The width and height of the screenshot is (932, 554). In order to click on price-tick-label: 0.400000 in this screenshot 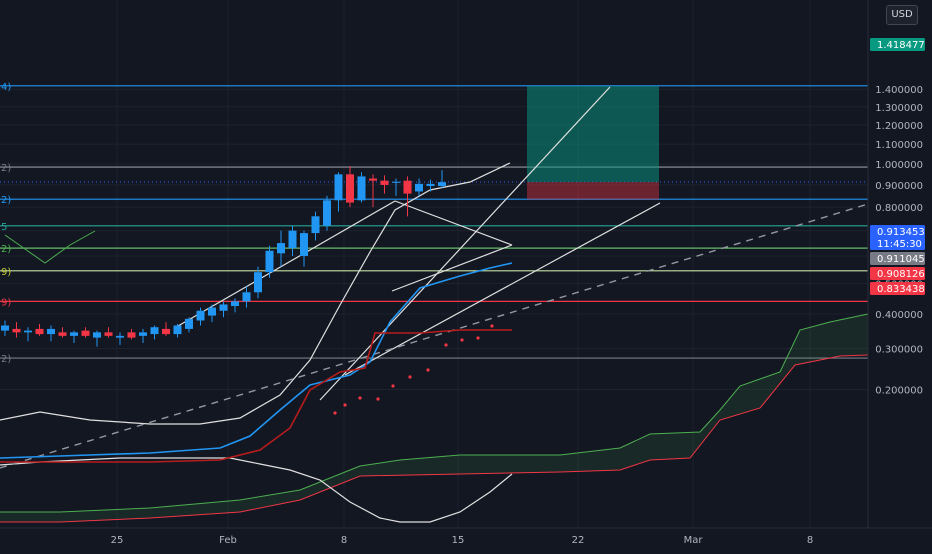, I will do `click(899, 315)`.